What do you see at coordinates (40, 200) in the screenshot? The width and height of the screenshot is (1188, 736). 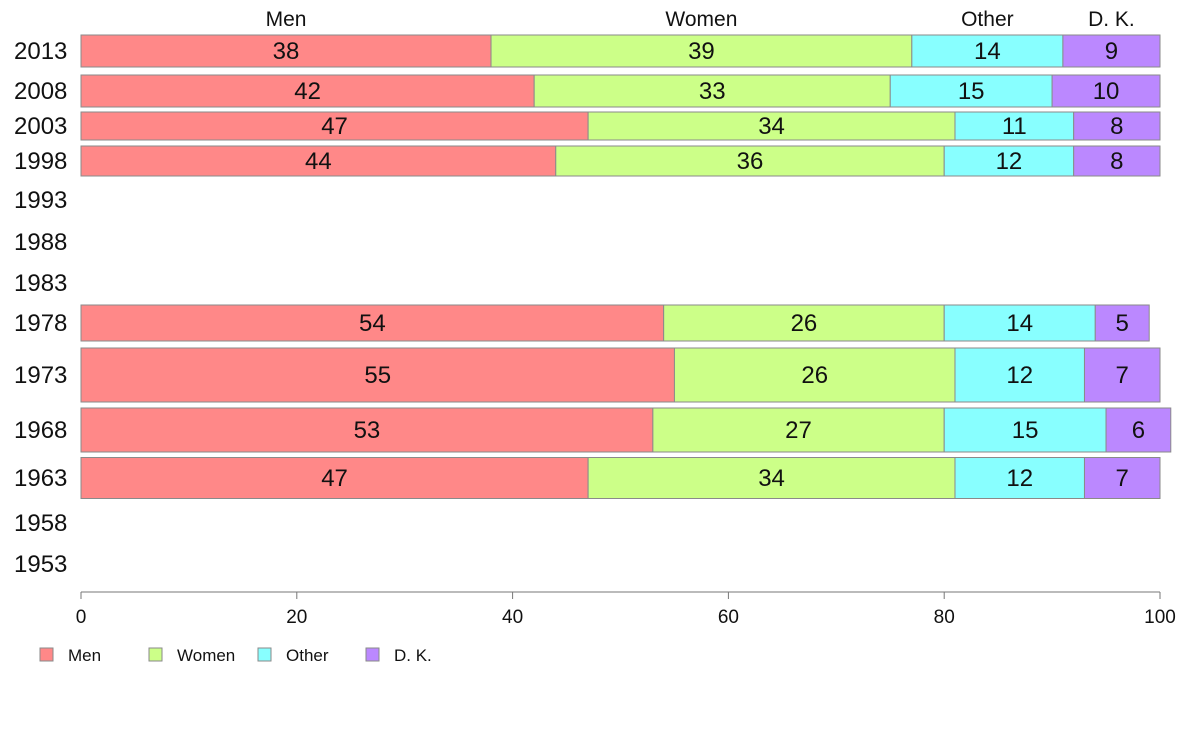 I see `year-label: 1993` at bounding box center [40, 200].